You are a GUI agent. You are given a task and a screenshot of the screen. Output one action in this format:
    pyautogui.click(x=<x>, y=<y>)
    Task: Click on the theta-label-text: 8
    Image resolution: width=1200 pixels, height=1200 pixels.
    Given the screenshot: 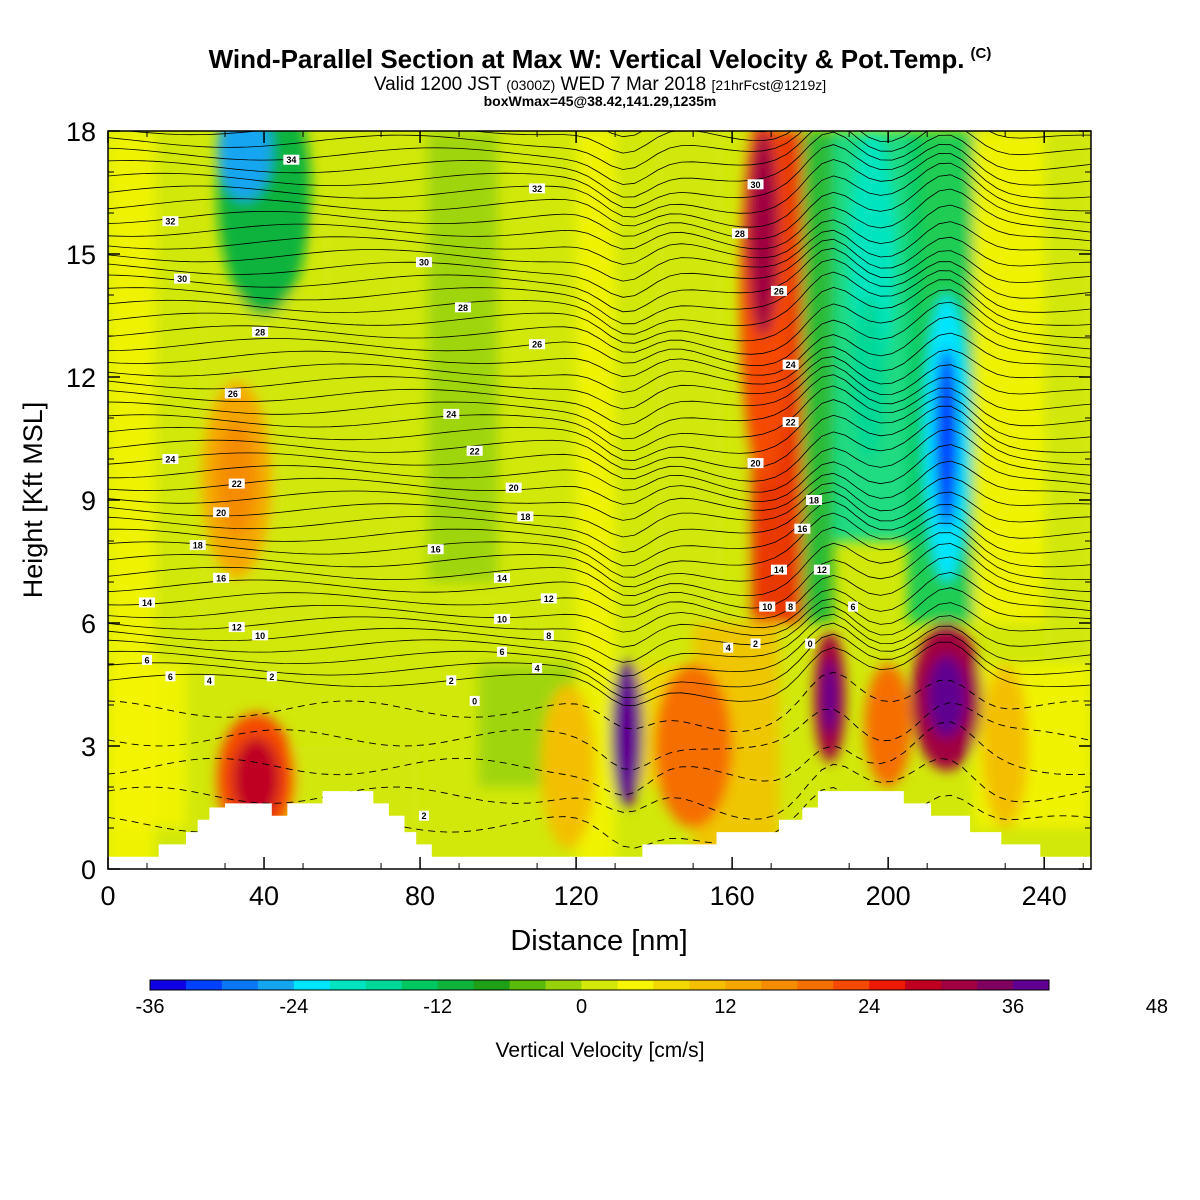 What is the action you would take?
    pyautogui.click(x=548, y=636)
    